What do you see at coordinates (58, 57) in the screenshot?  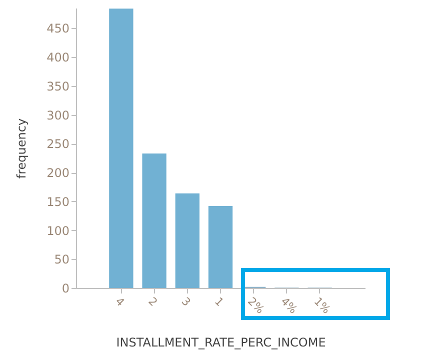 I see `y-tick-label: 400` at bounding box center [58, 57].